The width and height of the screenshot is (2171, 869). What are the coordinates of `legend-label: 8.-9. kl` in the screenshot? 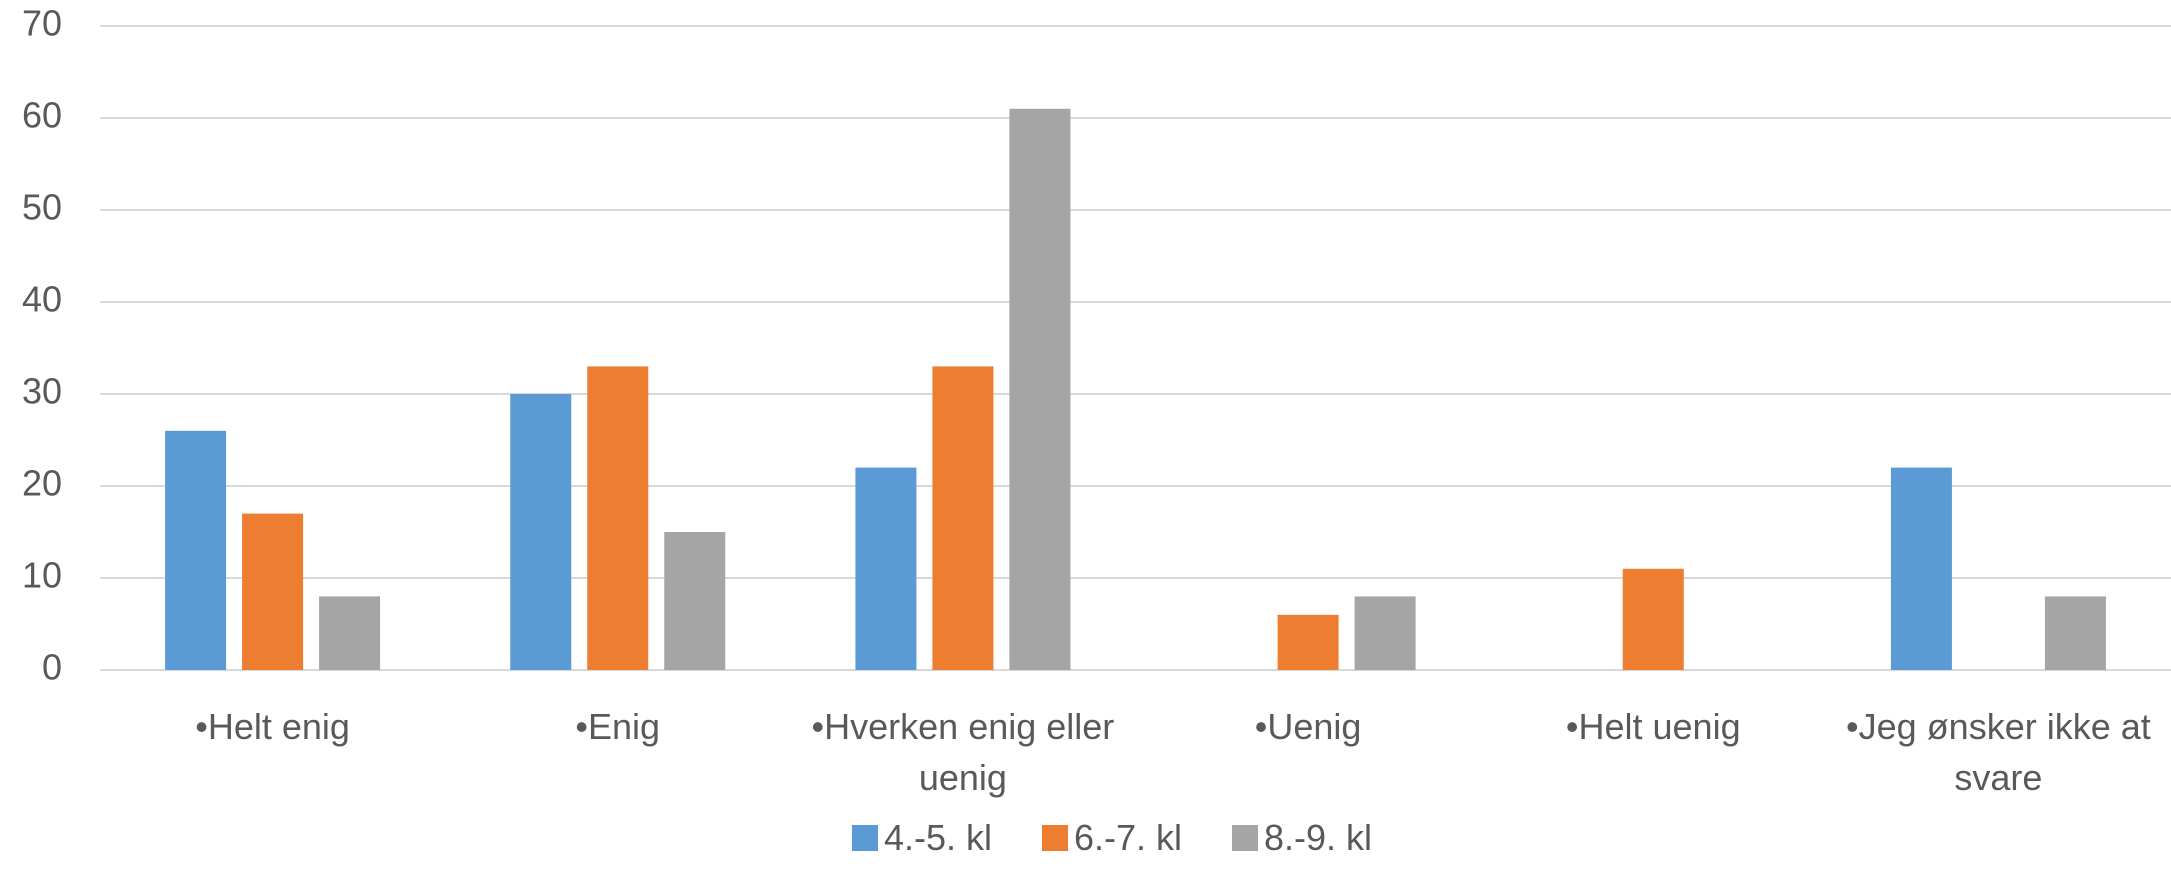 It's located at (1318, 837).